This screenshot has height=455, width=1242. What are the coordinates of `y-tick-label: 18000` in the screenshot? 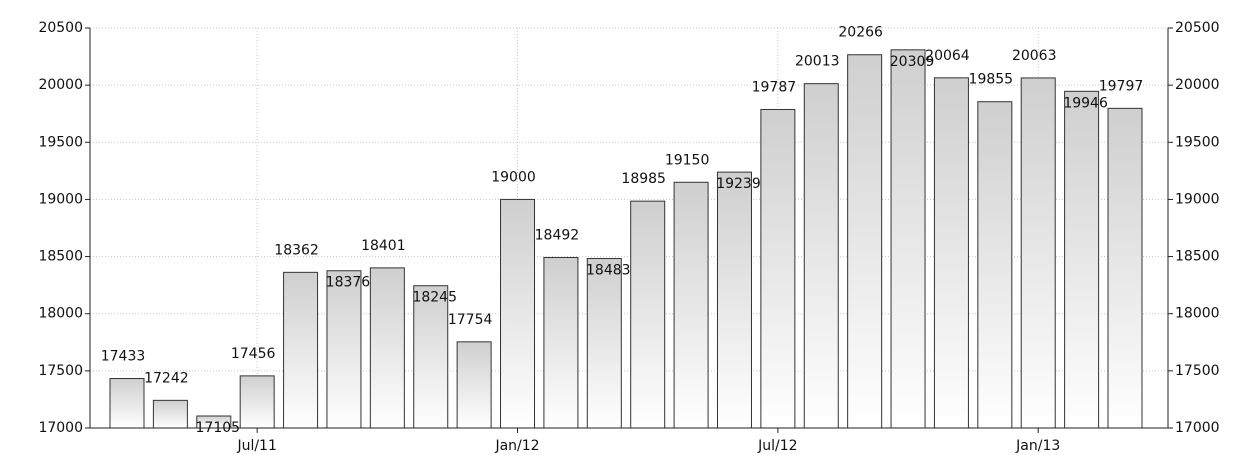 It's located at (60, 314).